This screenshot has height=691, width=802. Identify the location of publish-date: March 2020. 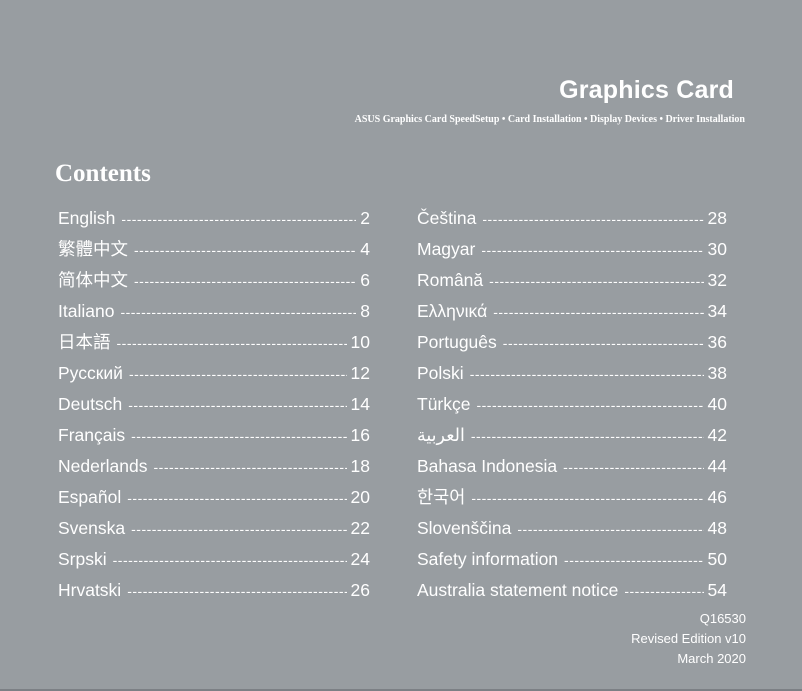
(711, 658).